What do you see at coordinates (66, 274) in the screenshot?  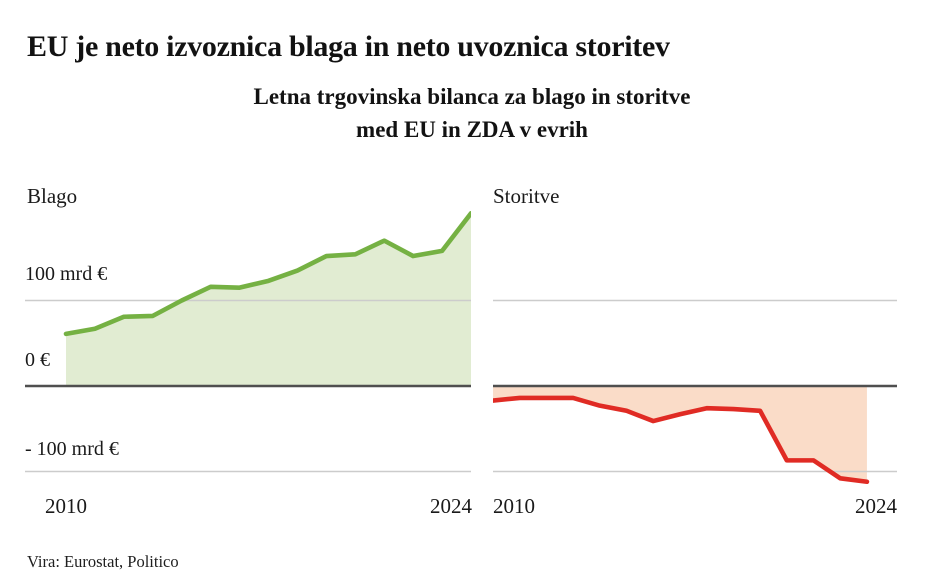 I see `y-axis-label-100: 100 mrd €` at bounding box center [66, 274].